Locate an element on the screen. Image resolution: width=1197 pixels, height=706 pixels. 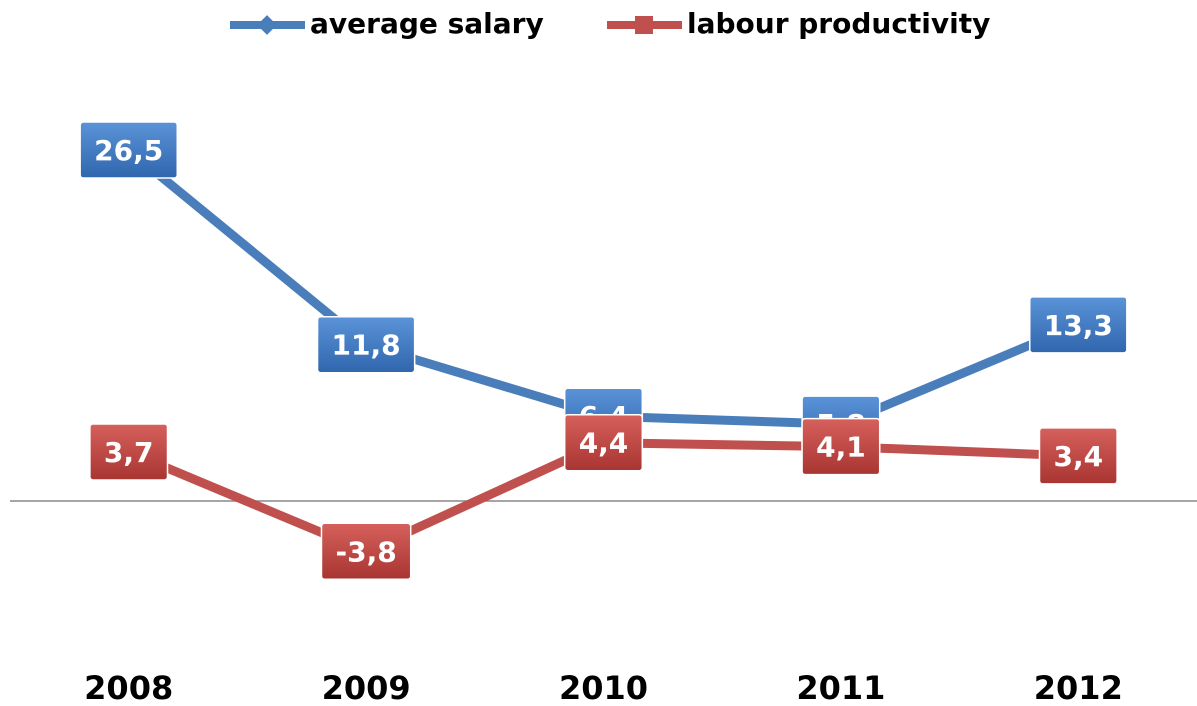
data-label-text: 3,4 is located at coordinates (1078, 456).